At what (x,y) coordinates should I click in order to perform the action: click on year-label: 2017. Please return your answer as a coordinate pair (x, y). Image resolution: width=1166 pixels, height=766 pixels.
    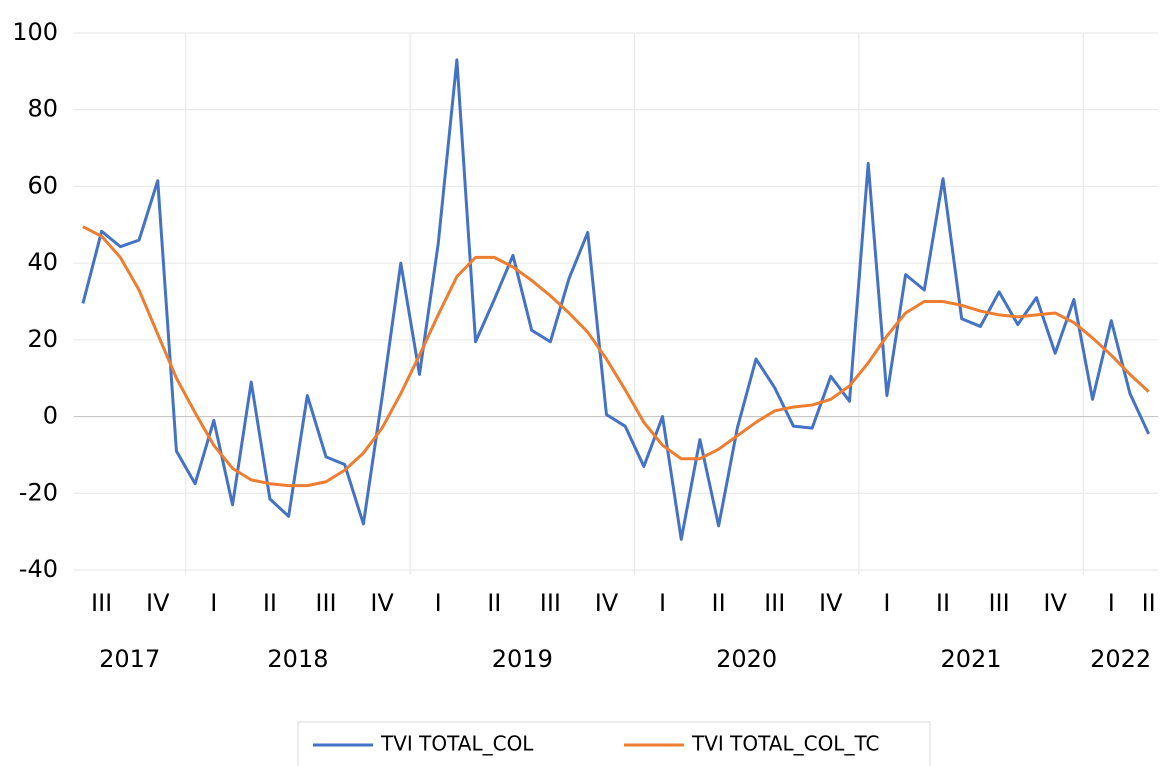
    Looking at the image, I should click on (129, 659).